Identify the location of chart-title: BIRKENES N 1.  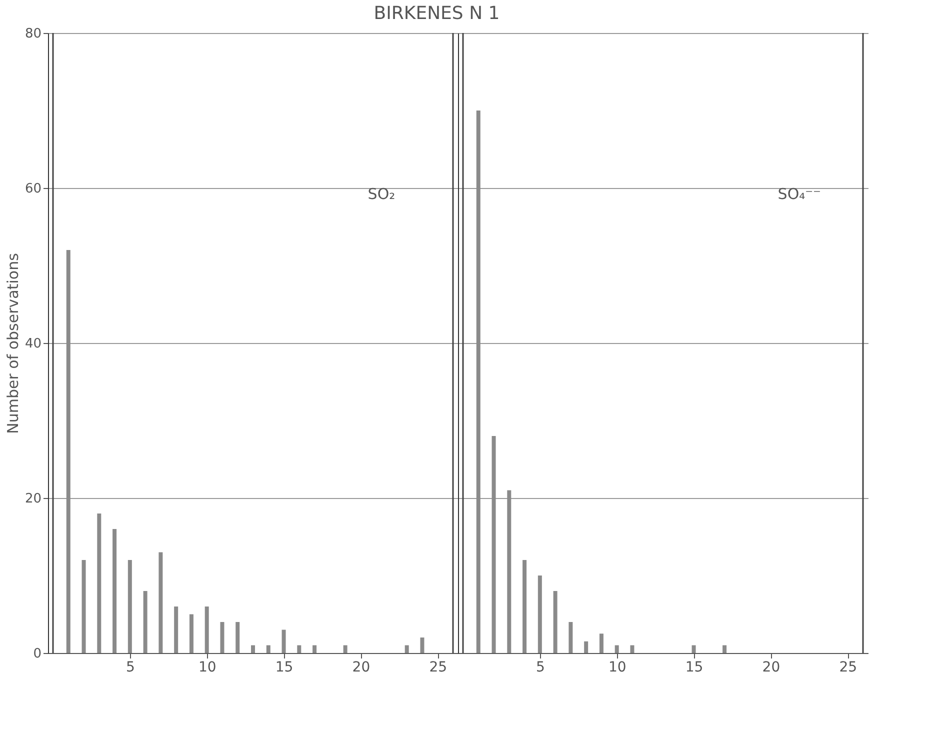
(437, 13).